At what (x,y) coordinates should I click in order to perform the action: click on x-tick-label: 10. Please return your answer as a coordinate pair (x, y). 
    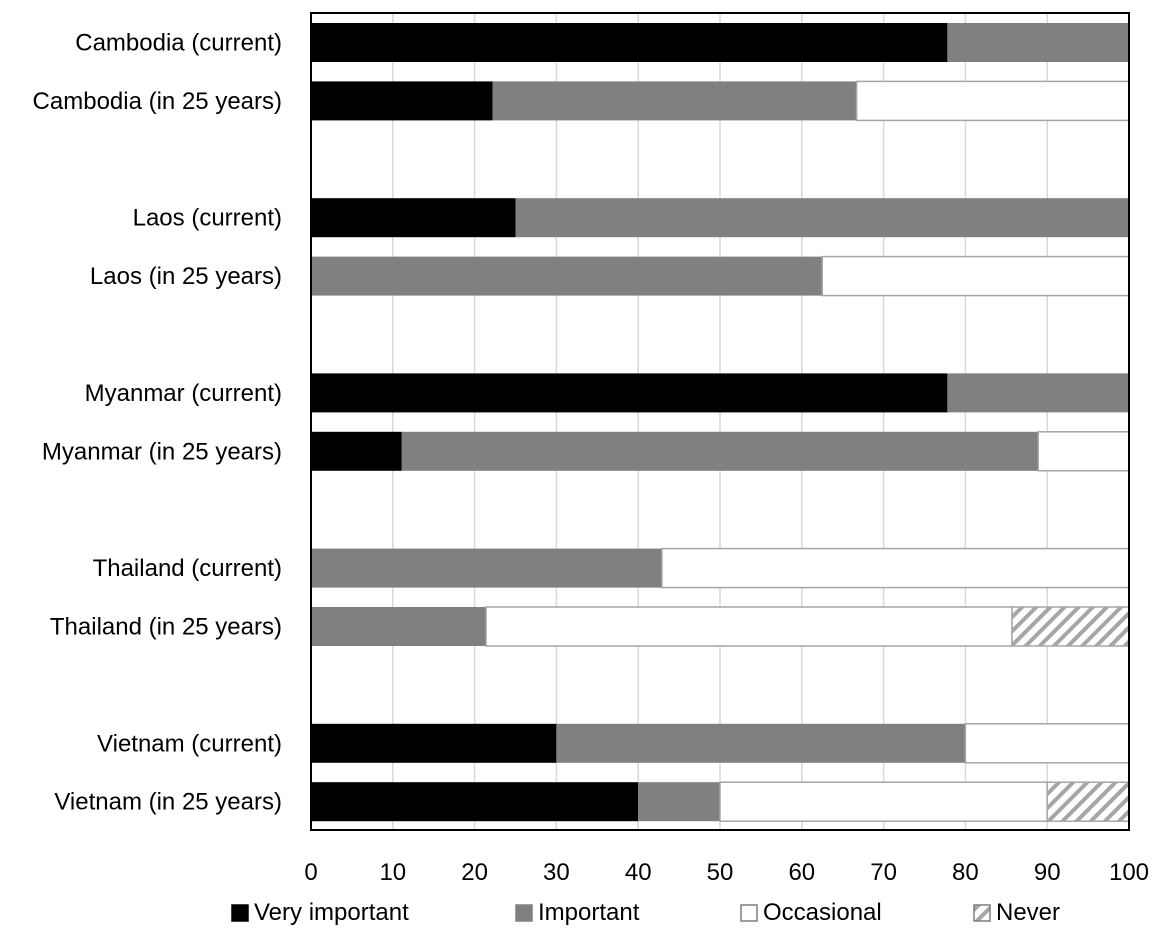
    Looking at the image, I should click on (392, 872).